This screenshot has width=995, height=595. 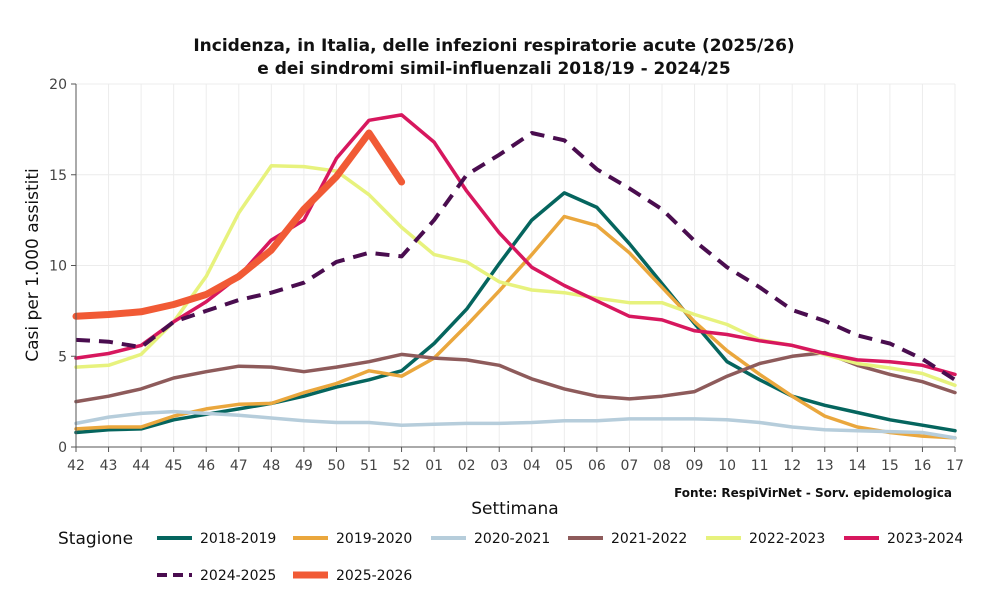 What do you see at coordinates (434, 466) in the screenshot?
I see `x-tick-label: 01` at bounding box center [434, 466].